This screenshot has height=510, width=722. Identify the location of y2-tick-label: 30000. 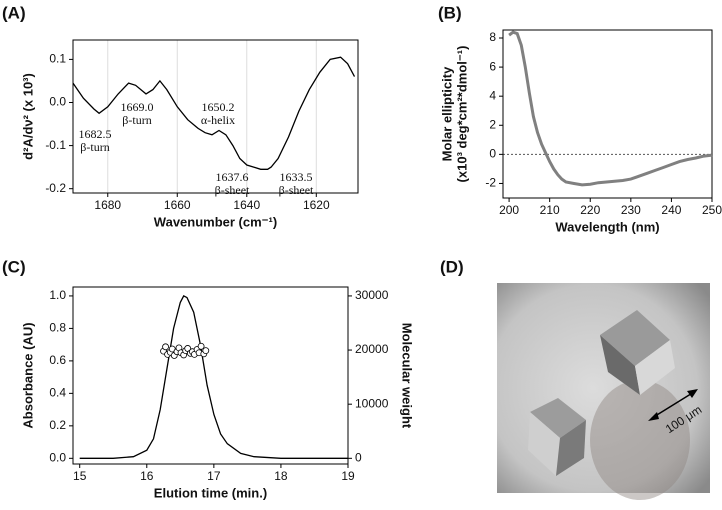
(372, 295).